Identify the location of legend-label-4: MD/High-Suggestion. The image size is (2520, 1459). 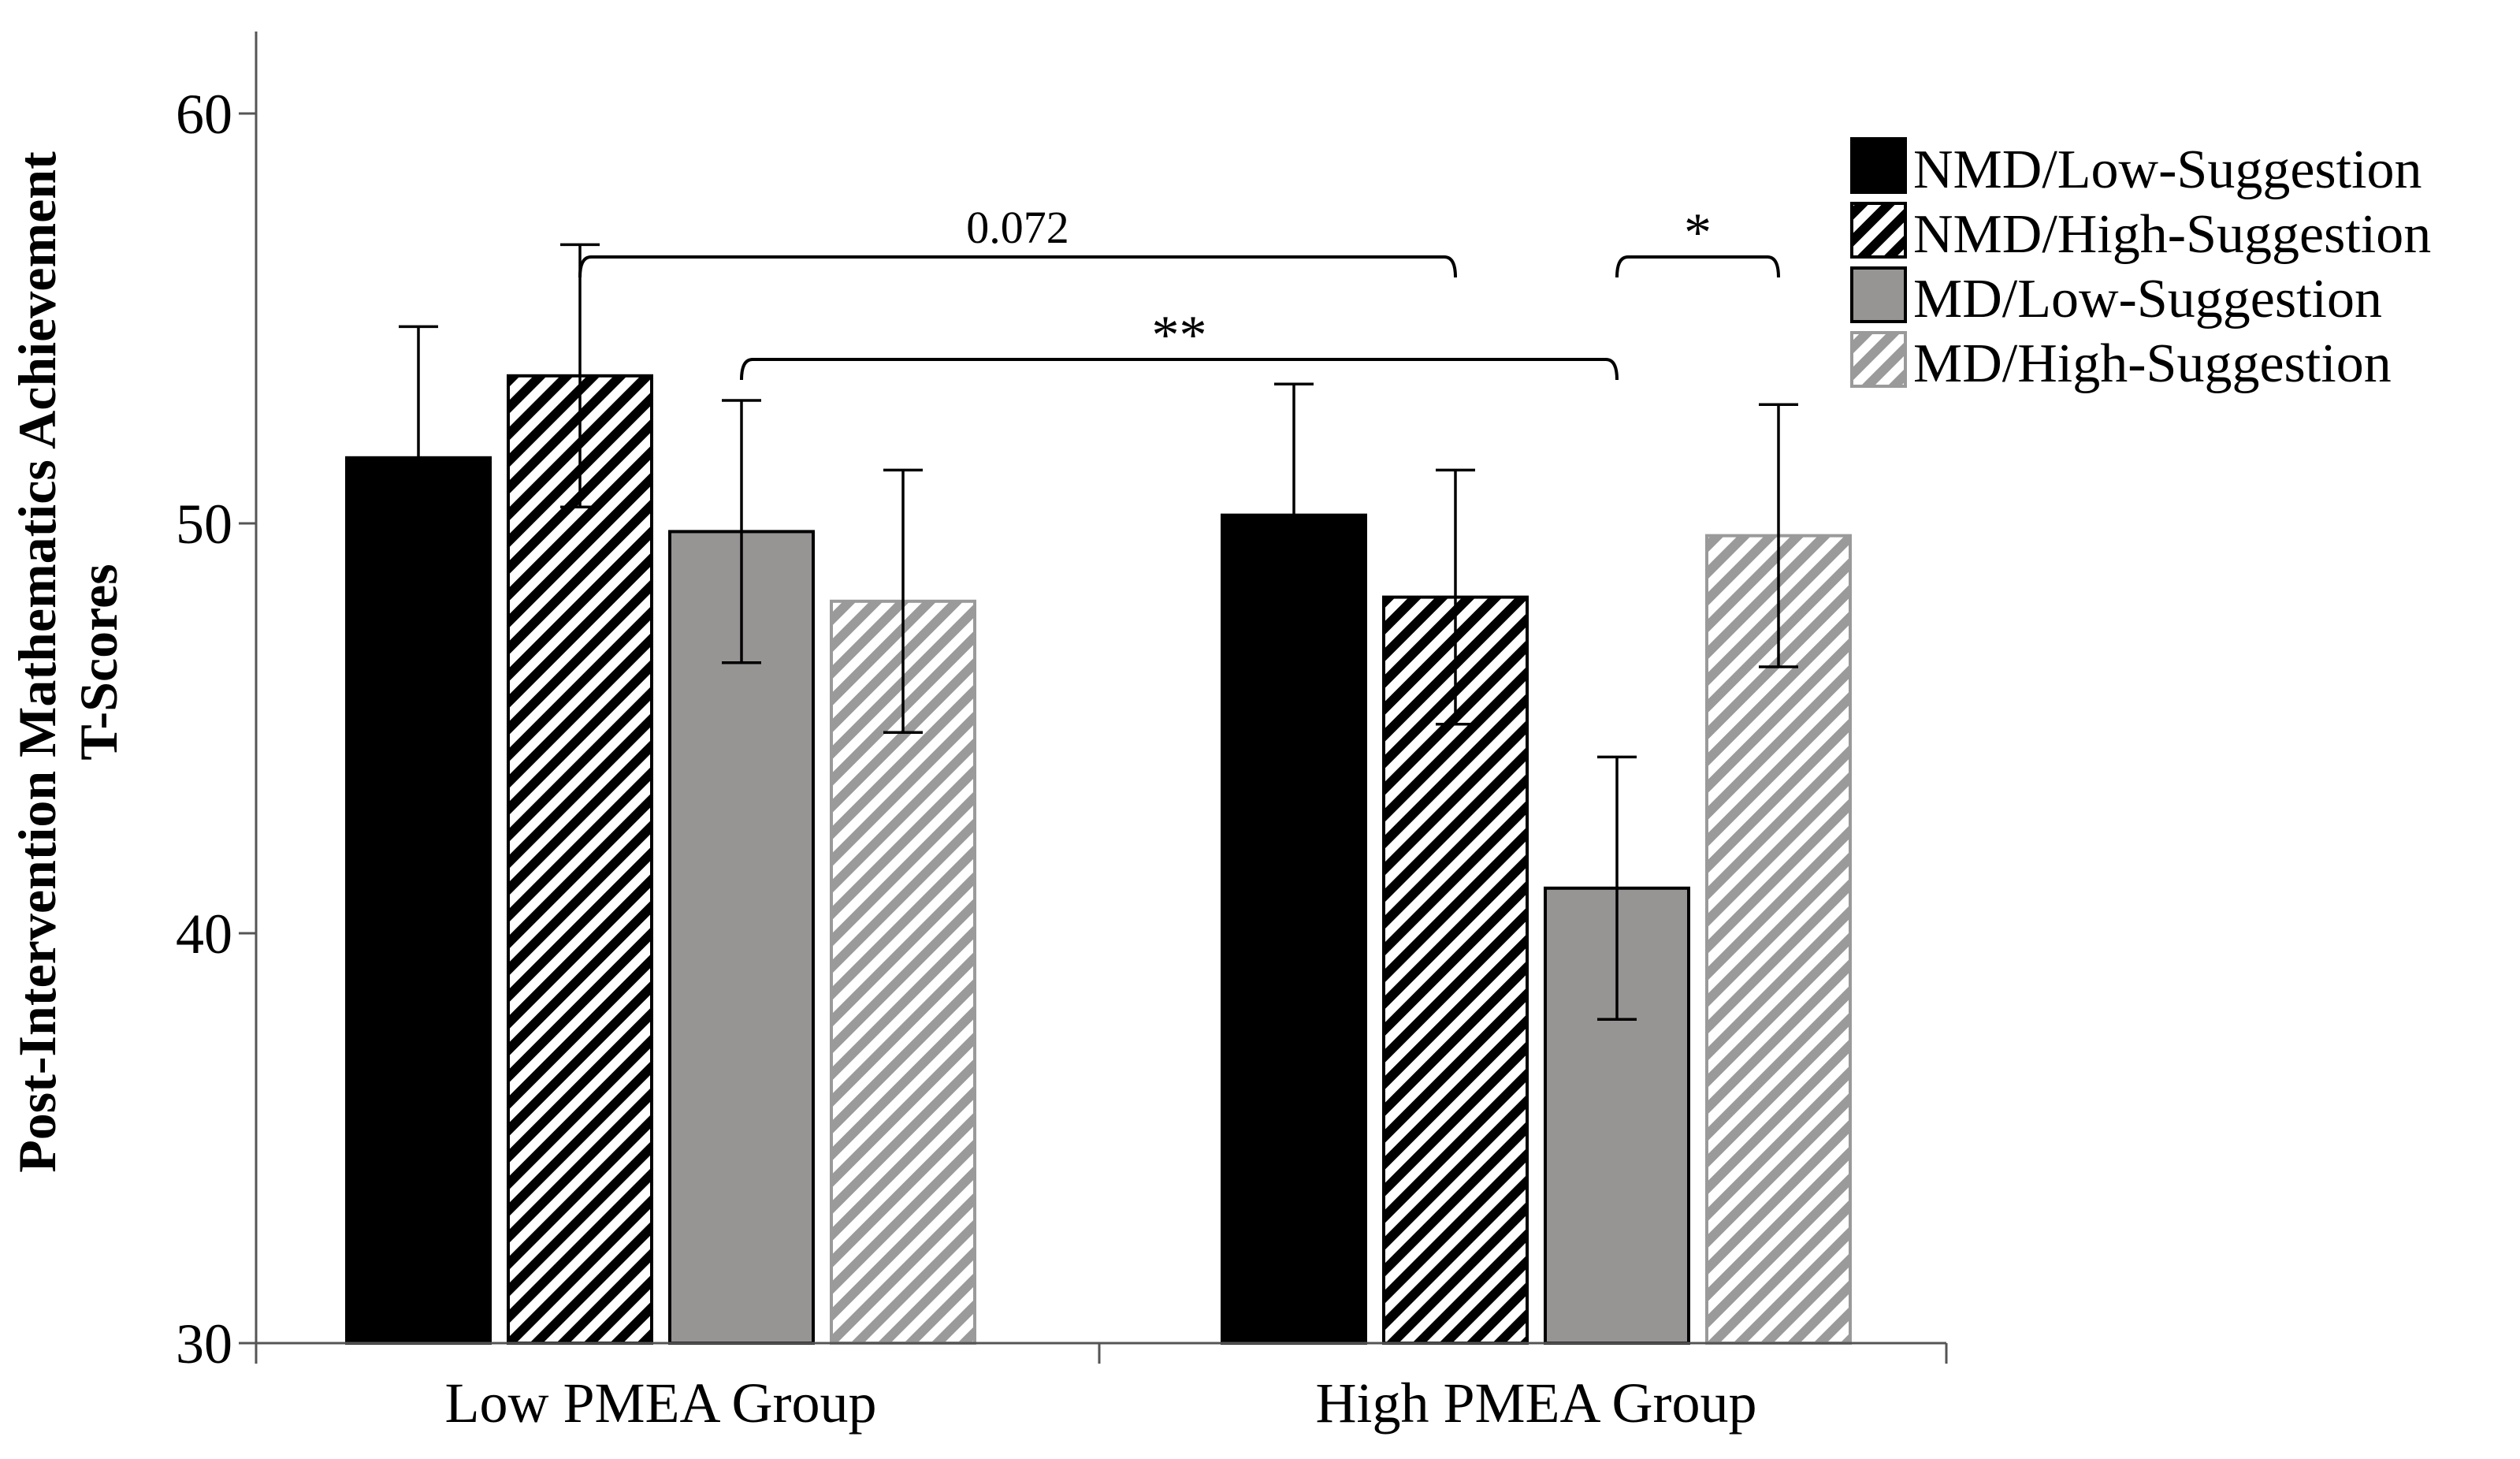
(2152, 363).